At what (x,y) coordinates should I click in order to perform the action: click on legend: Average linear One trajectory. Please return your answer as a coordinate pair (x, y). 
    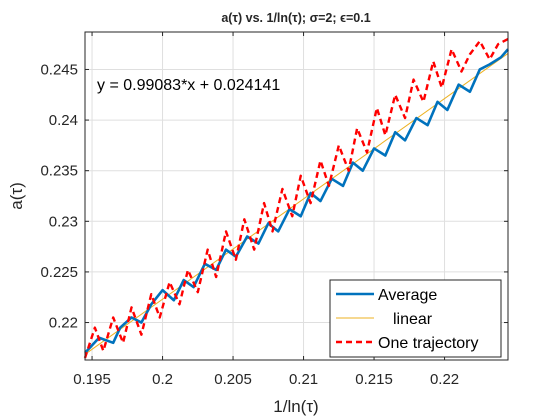
    Looking at the image, I should click on (415, 318).